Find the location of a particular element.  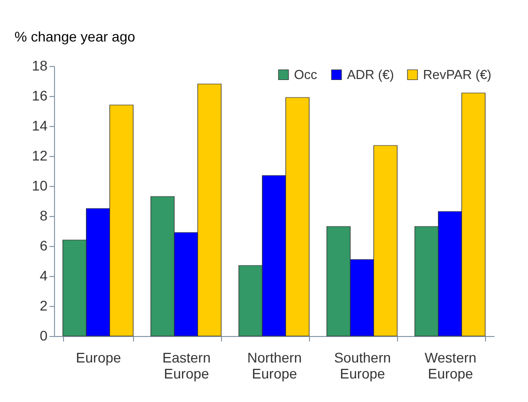

legend-label: Occ is located at coordinates (306, 74).